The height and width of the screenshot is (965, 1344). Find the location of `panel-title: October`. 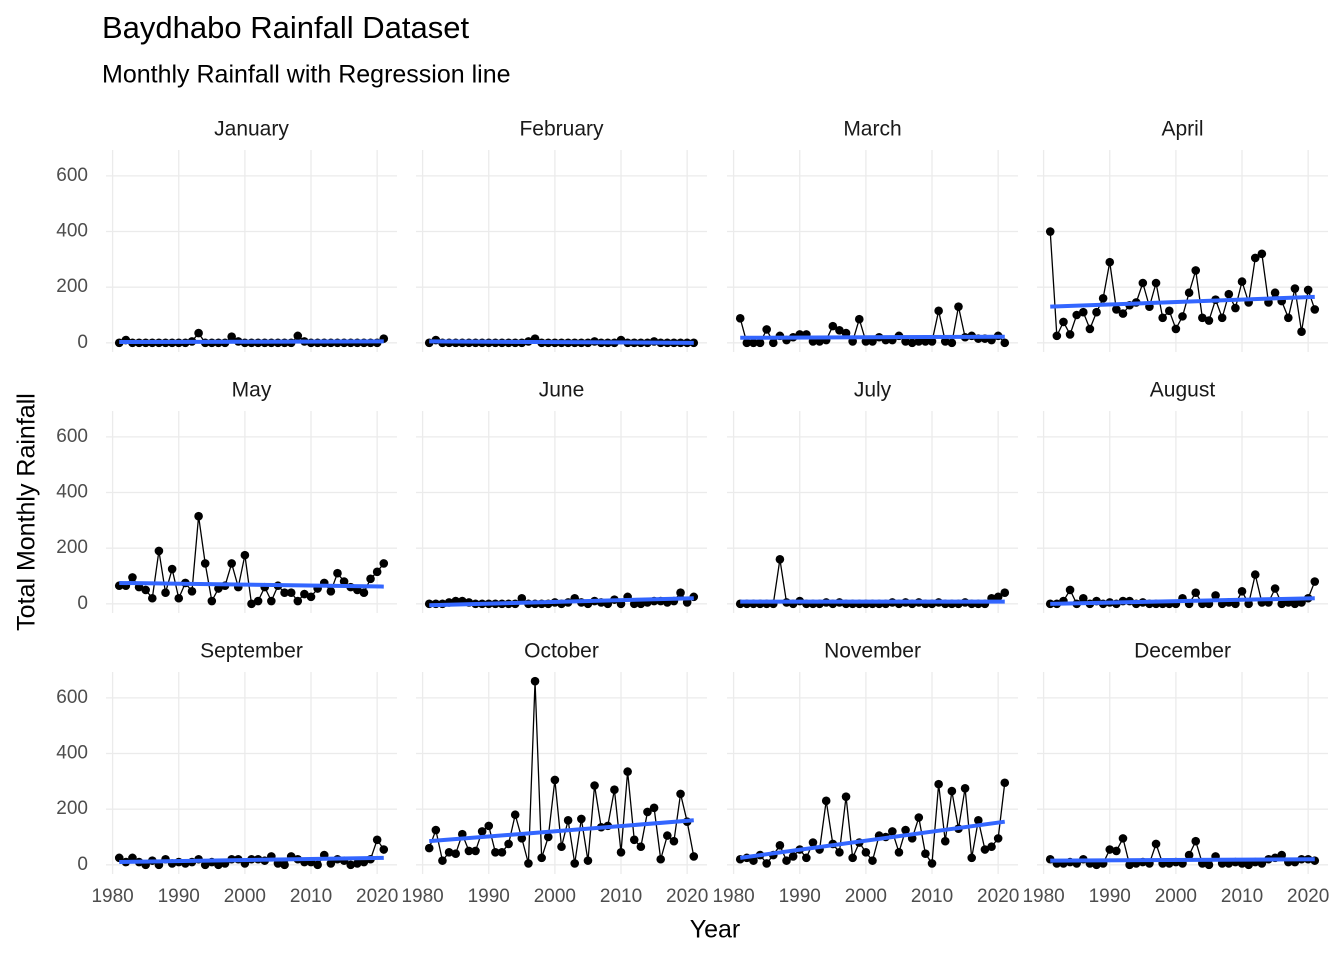

panel-title: October is located at coordinates (561, 651).